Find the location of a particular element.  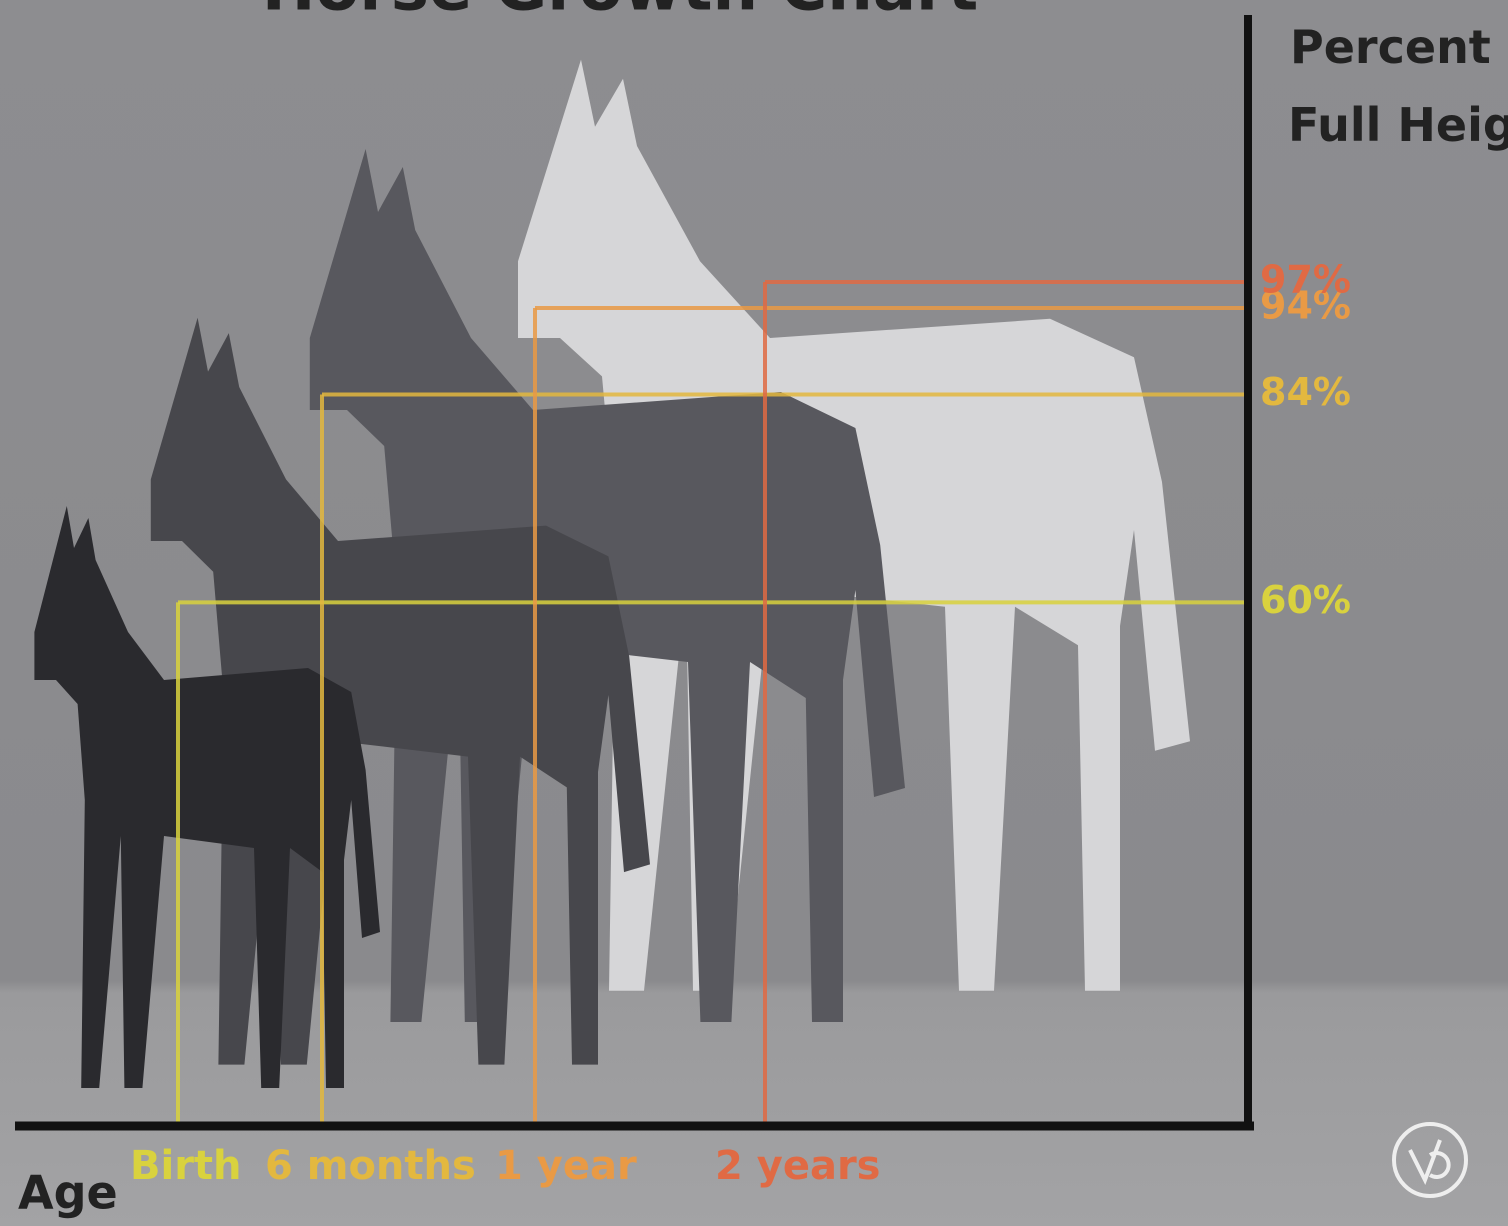

age-label: Birth is located at coordinates (186, 1166).